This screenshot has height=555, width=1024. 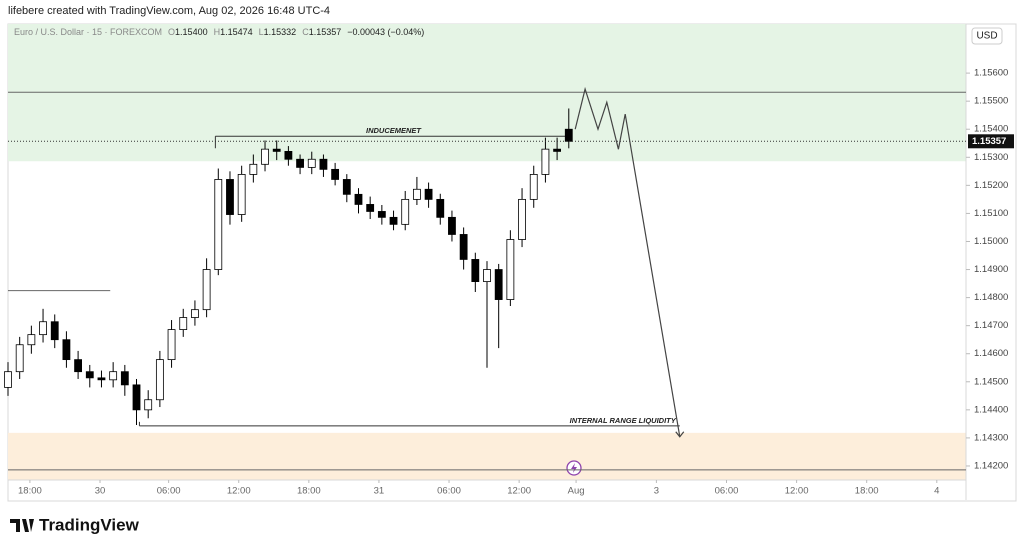 What do you see at coordinates (991, 269) in the screenshot?
I see `y-tick-label: 1.14900` at bounding box center [991, 269].